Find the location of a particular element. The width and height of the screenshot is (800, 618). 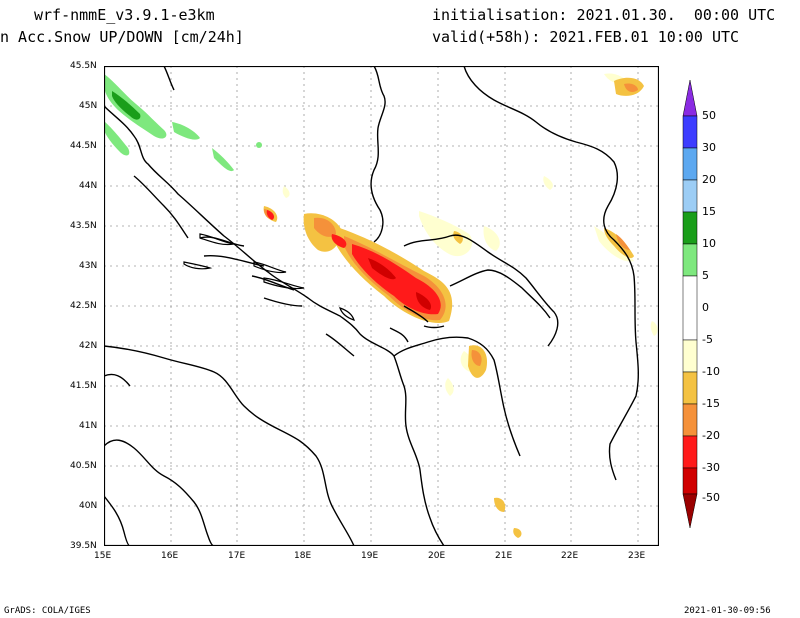

colorbar-label: -20 is located at coordinates (711, 435).